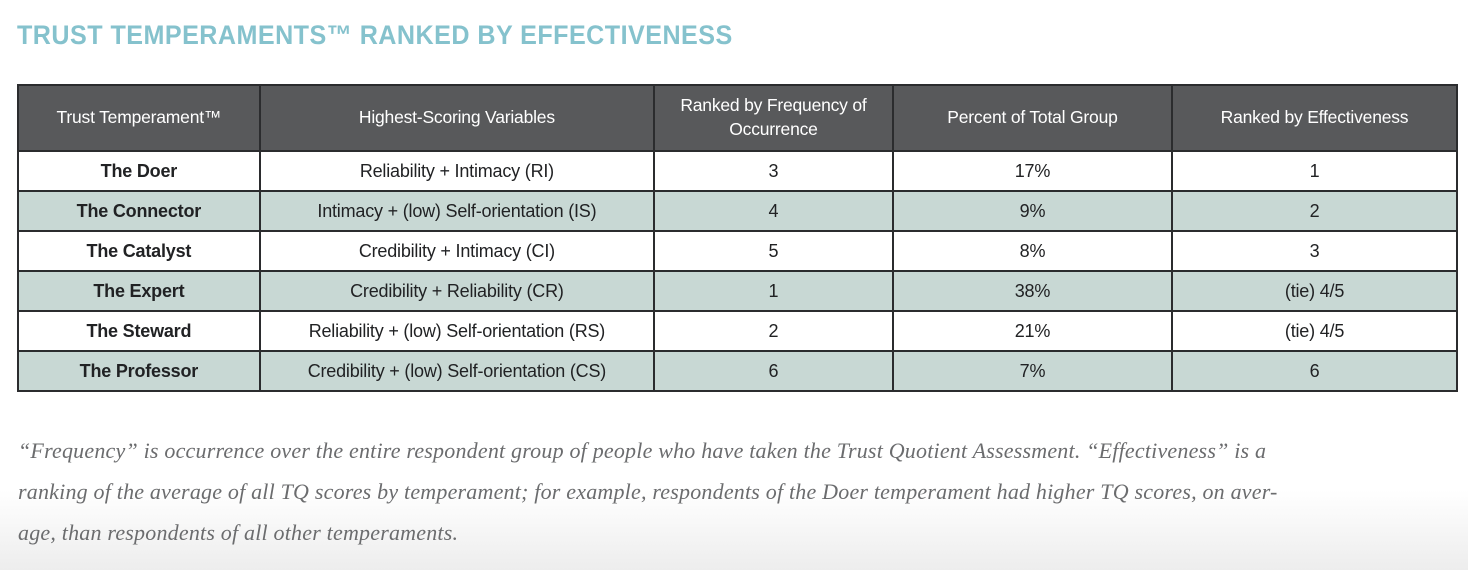 The image size is (1468, 570). I want to click on cell-frequency-rank: 3, so click(773, 171).